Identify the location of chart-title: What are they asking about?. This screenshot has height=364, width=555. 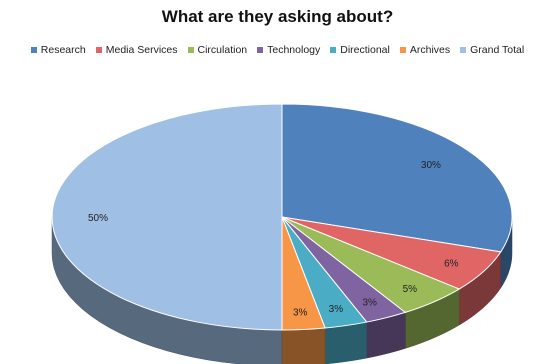
(277, 16).